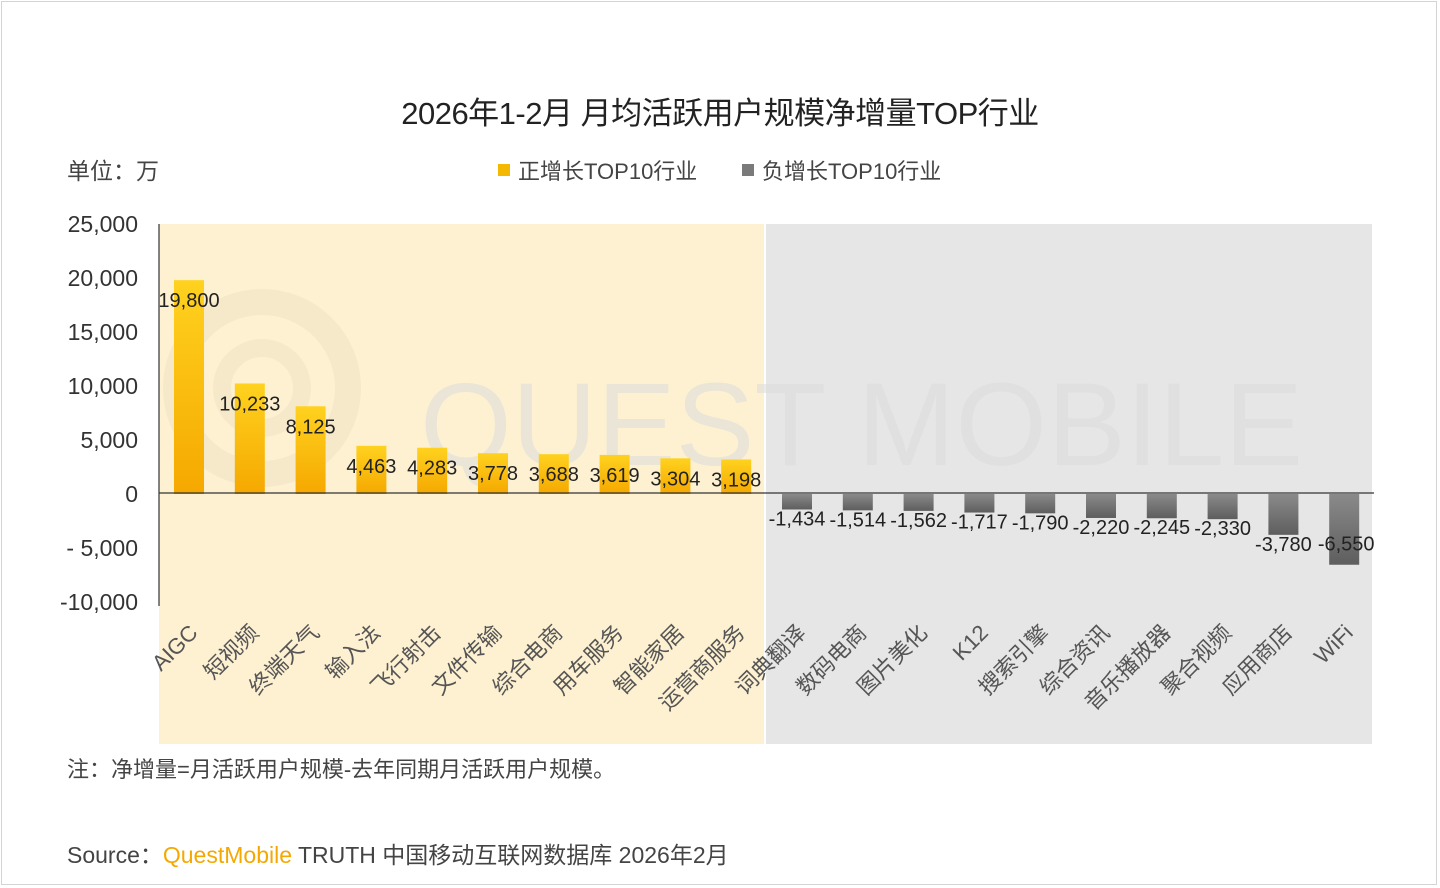 Image resolution: width=1440 pixels, height=888 pixels. Describe the element at coordinates (608, 171) in the screenshot. I see `legend-label-positive: 正增长TOP10行业` at that location.